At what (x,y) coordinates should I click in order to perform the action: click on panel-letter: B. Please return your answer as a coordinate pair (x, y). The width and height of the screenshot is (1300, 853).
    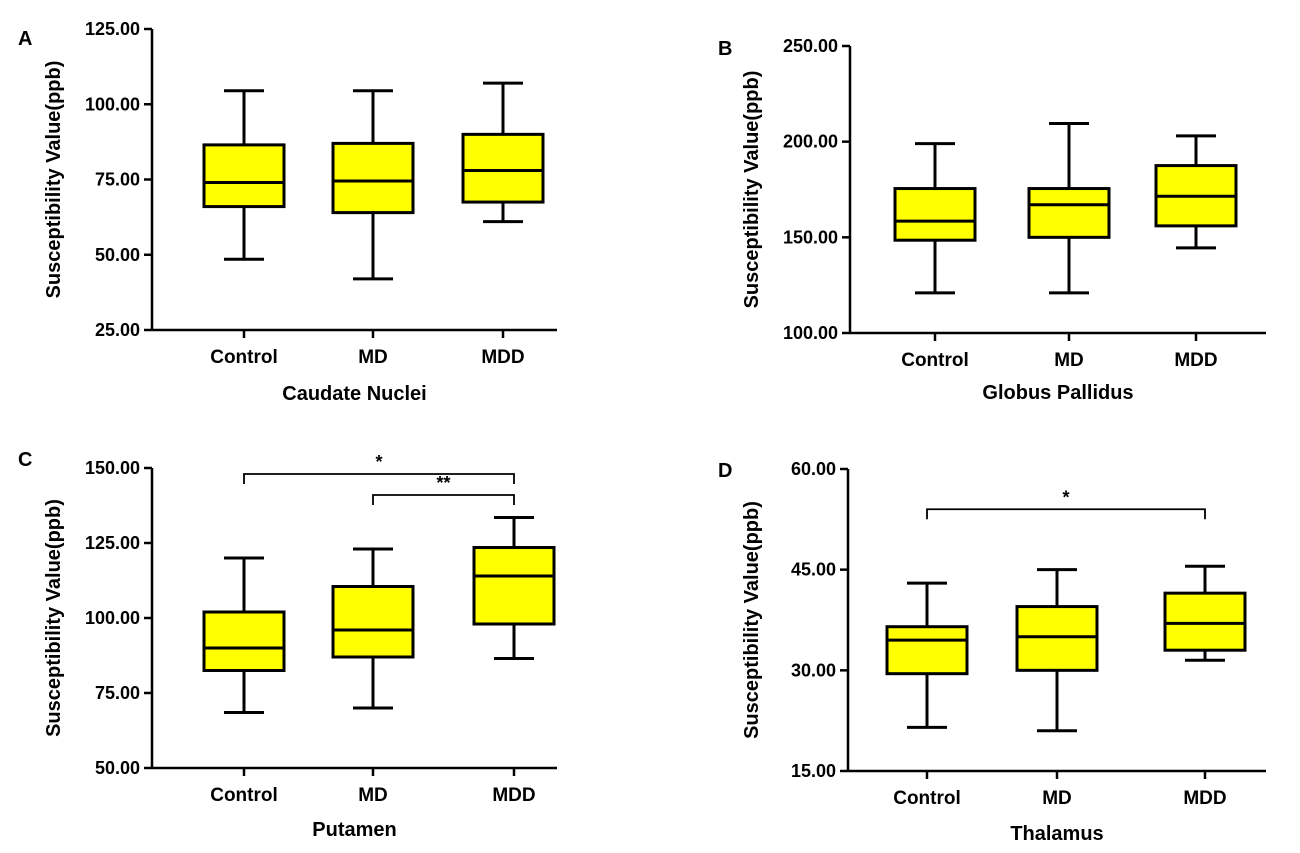
    Looking at the image, I should click on (725, 49).